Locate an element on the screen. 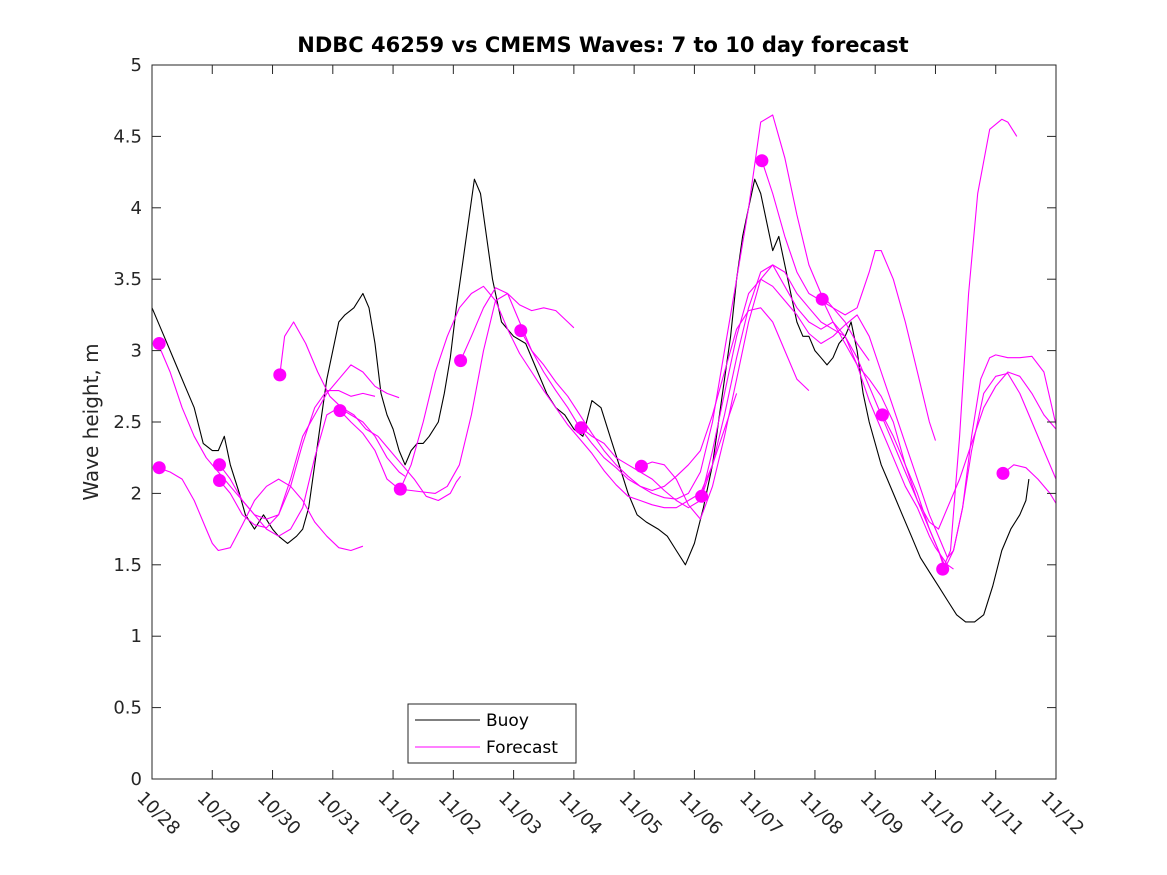 Image resolution: width=1167 pixels, height=875 pixels. y-tick-label-6: 3 is located at coordinates (136, 351).